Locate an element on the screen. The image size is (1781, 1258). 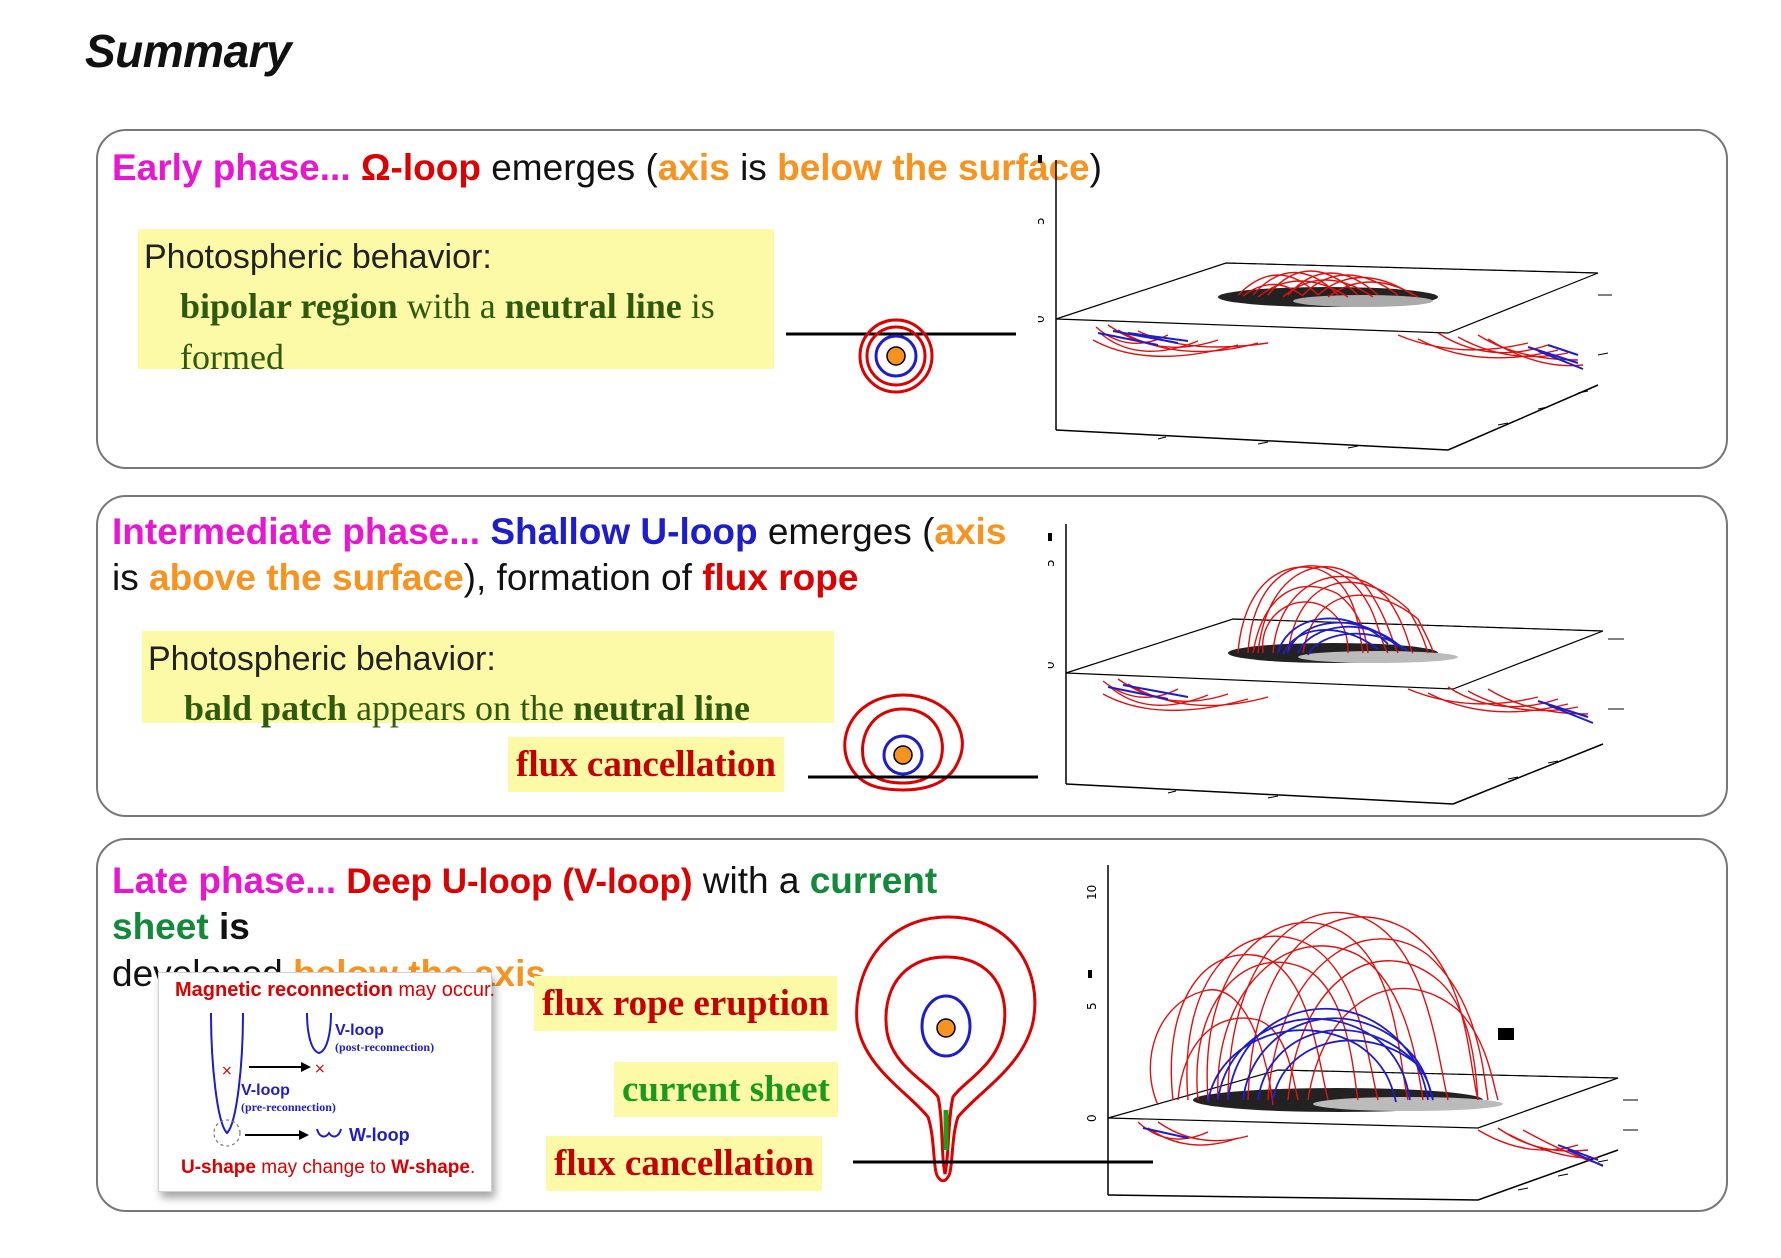
page-title: Summary is located at coordinates (188, 51).